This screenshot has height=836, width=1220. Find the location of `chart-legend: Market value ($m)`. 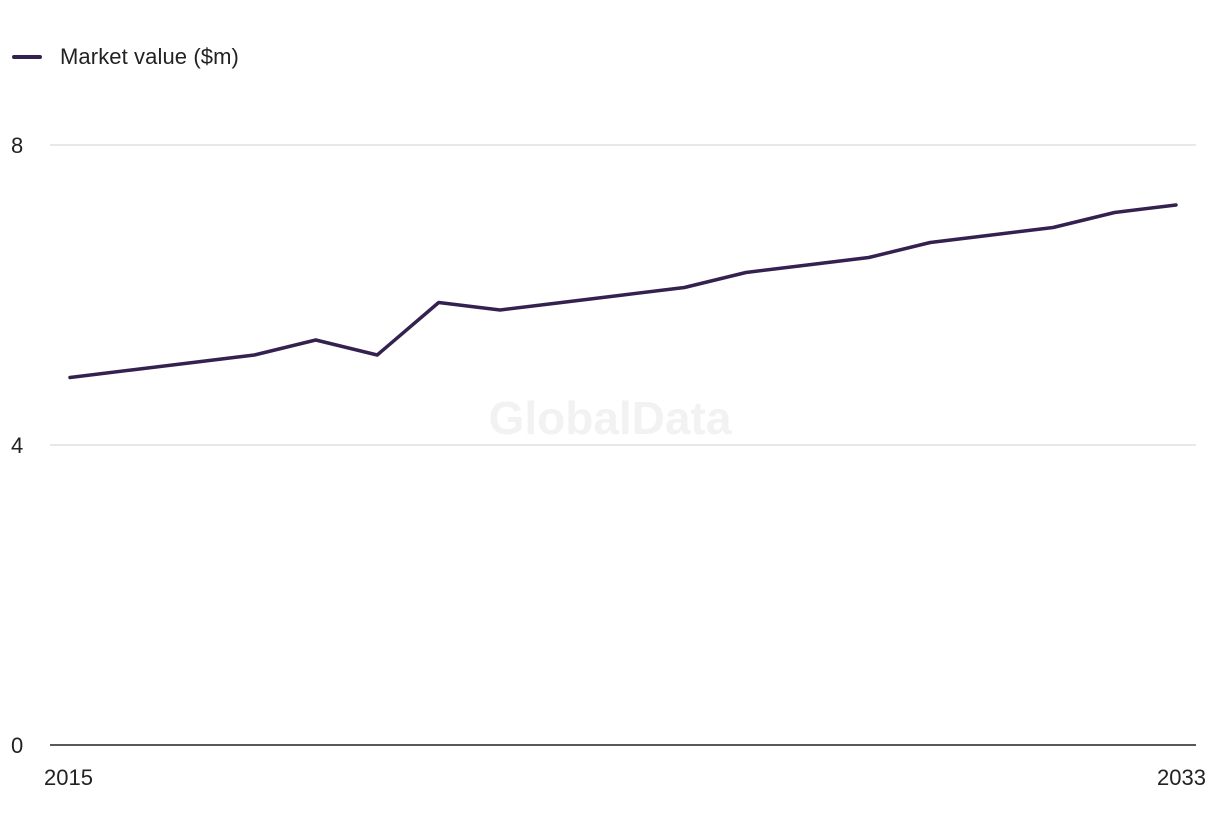

chart-legend: Market value ($m) is located at coordinates (125, 57).